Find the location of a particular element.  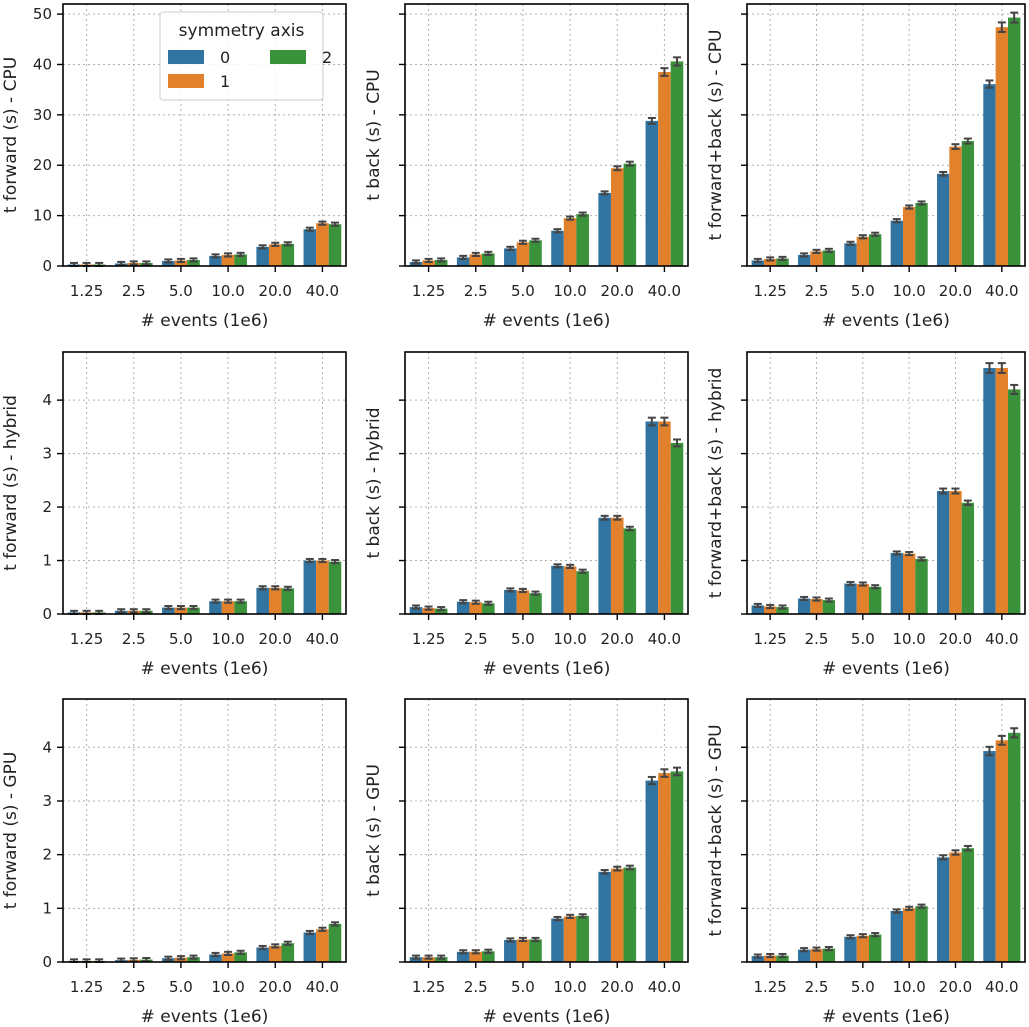

y-tick-label: 1 is located at coordinates (47, 908).